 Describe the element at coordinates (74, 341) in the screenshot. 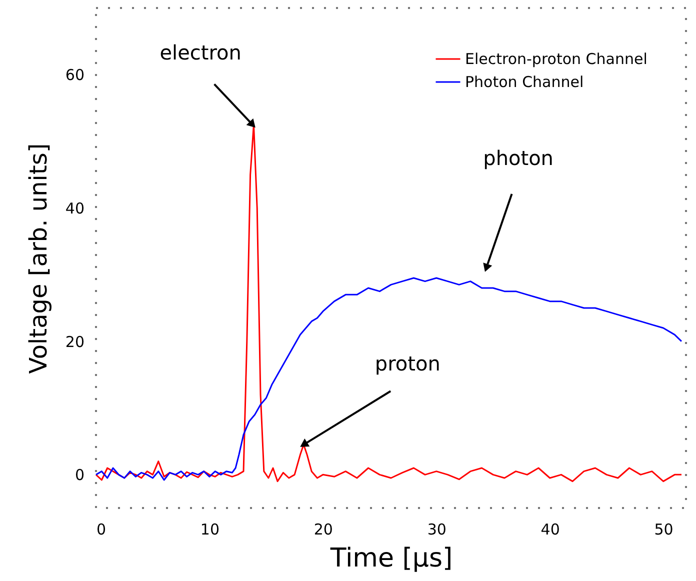

I see `y-tick-label: 20` at that location.